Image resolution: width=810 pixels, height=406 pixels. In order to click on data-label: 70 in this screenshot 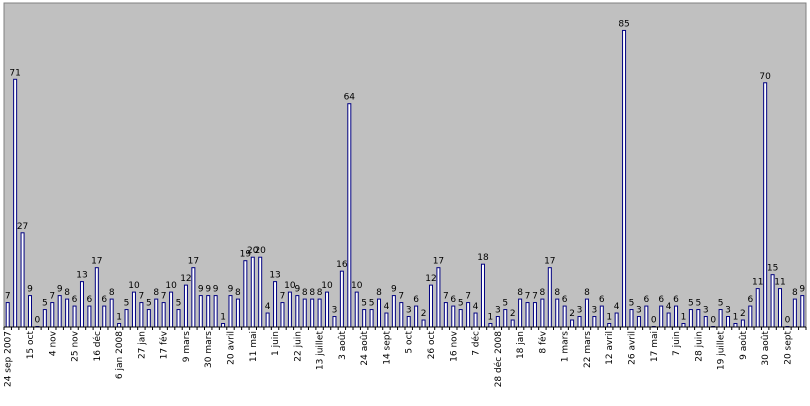, I will do `click(765, 77)`.